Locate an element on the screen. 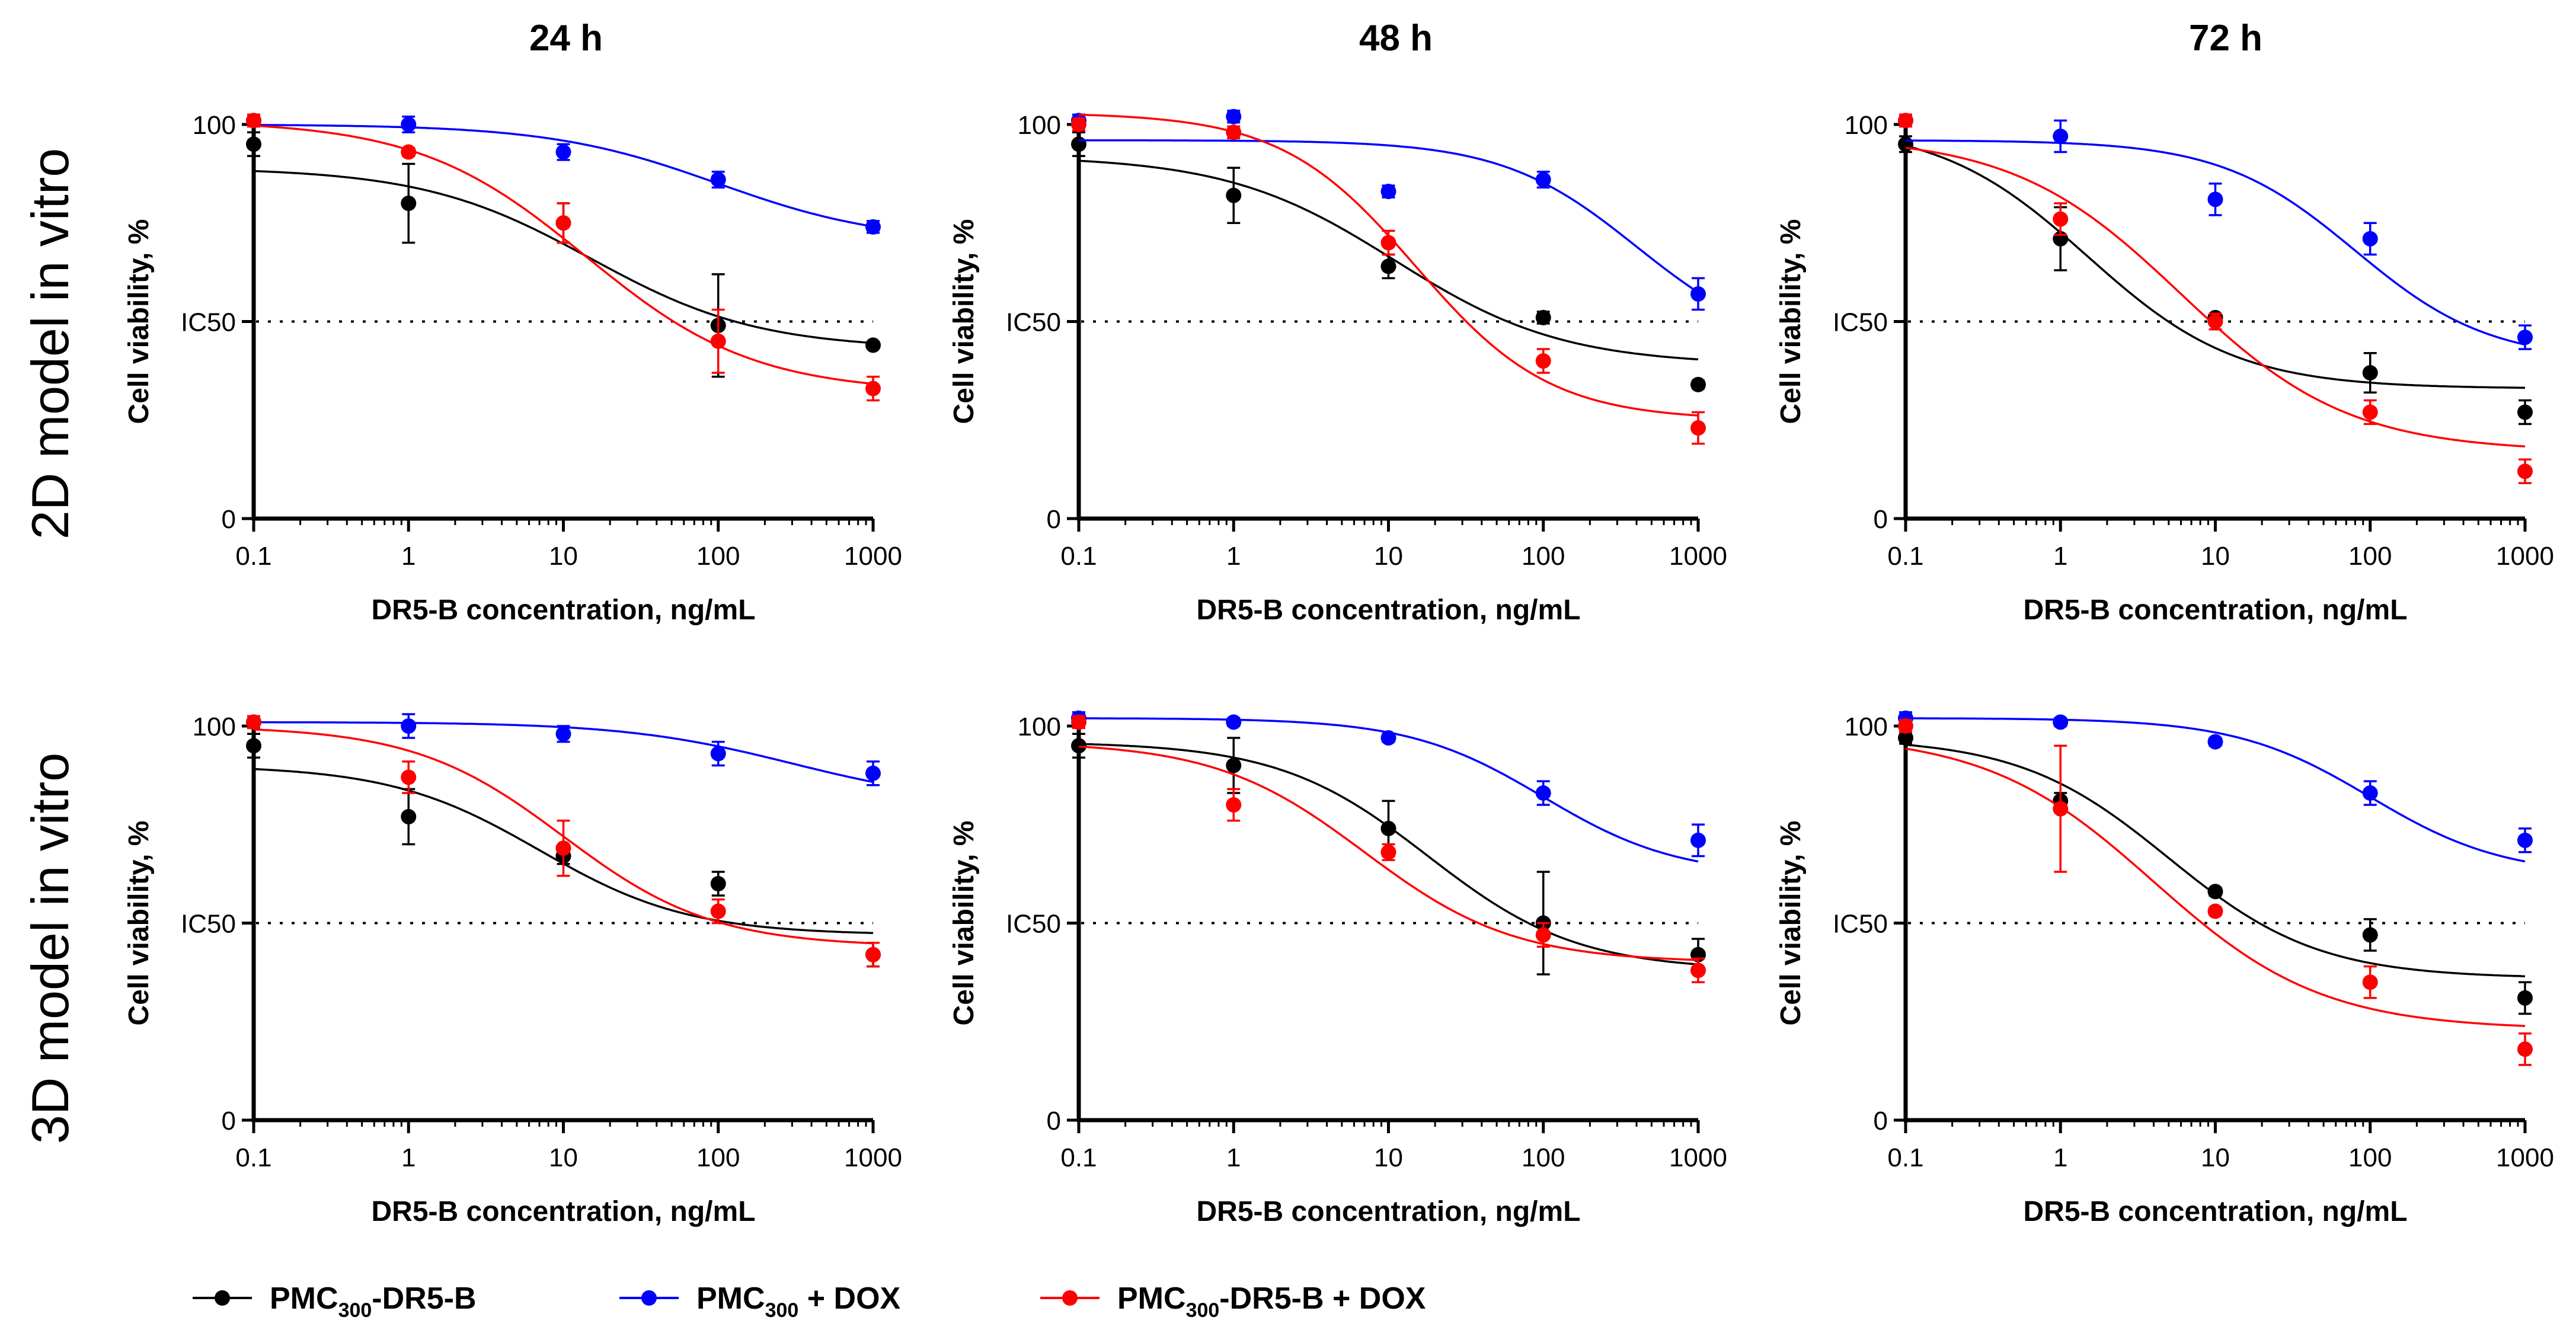 This screenshot has width=2576, height=1343. legend-label-prefix: PMC is located at coordinates (304, 1298).